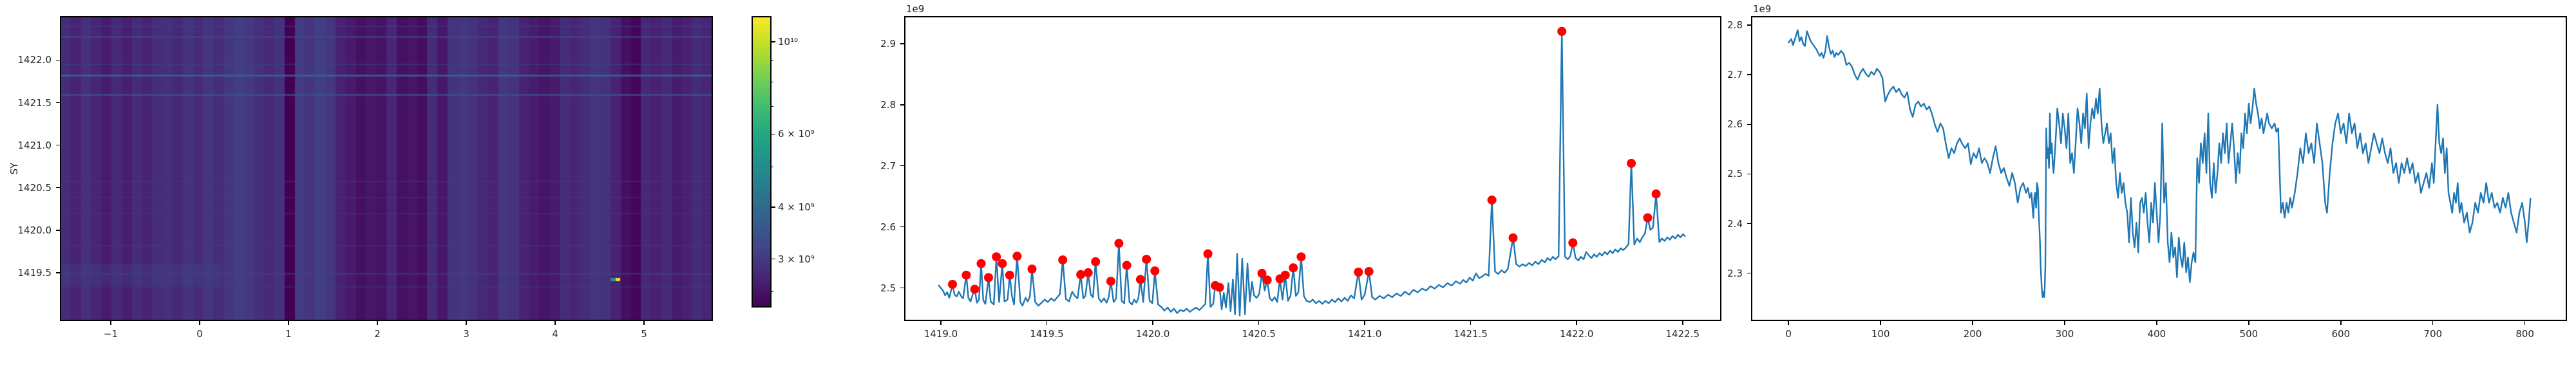  What do you see at coordinates (796, 207) in the screenshot?
I see `colorbar-tick-label: 4 × 10⁹` at bounding box center [796, 207].